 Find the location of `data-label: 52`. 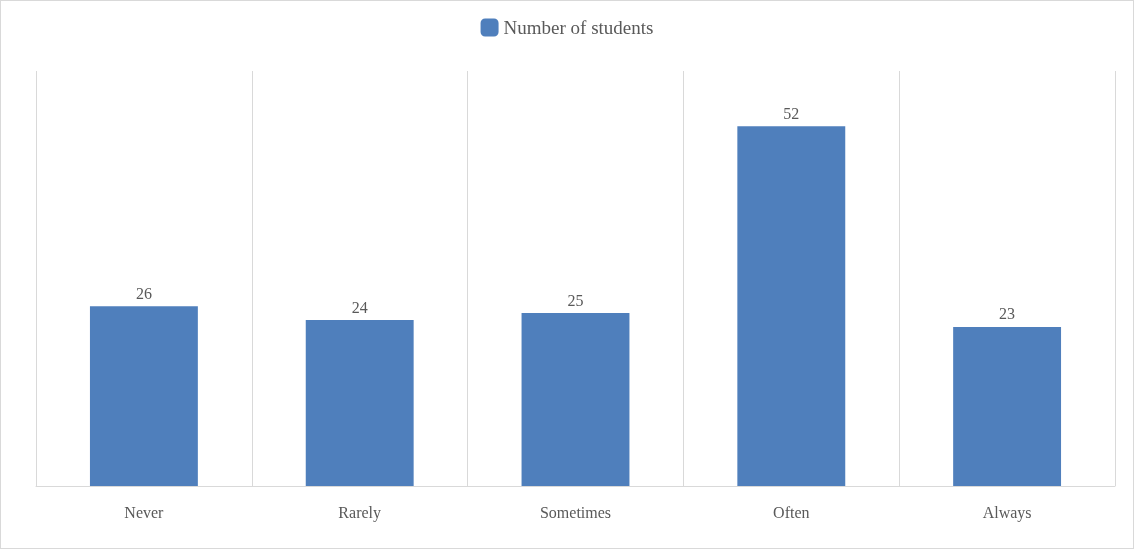

data-label: 52 is located at coordinates (791, 113).